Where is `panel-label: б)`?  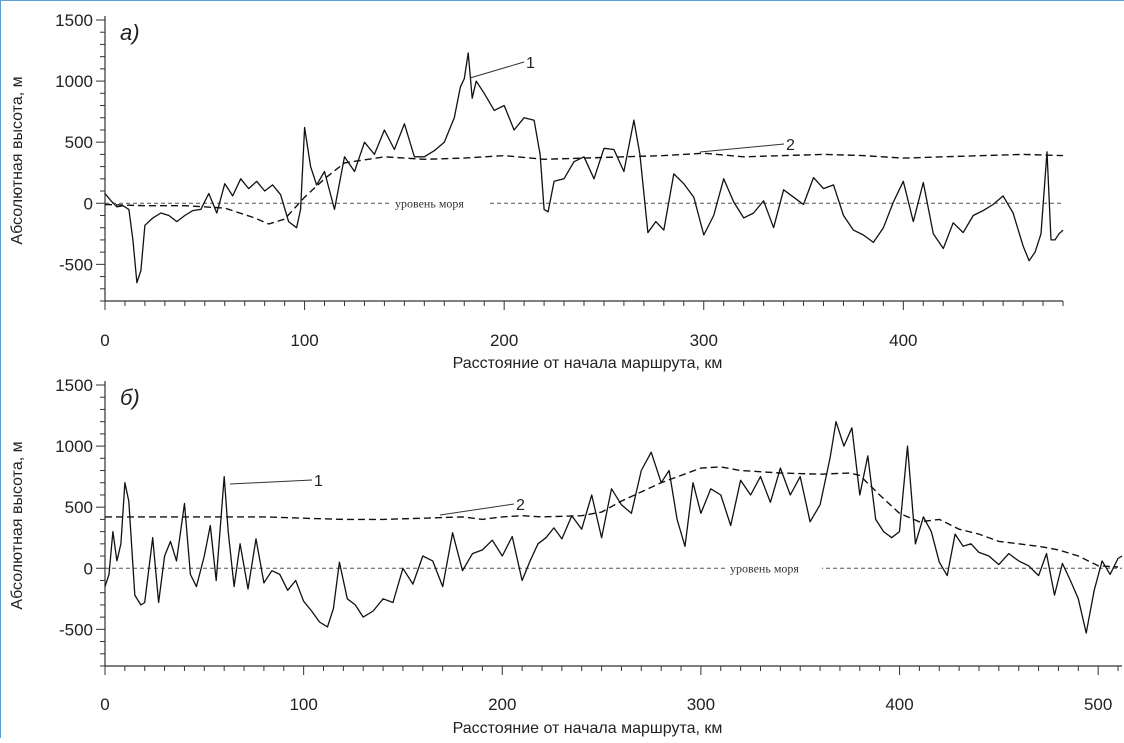
panel-label: б) is located at coordinates (130, 397).